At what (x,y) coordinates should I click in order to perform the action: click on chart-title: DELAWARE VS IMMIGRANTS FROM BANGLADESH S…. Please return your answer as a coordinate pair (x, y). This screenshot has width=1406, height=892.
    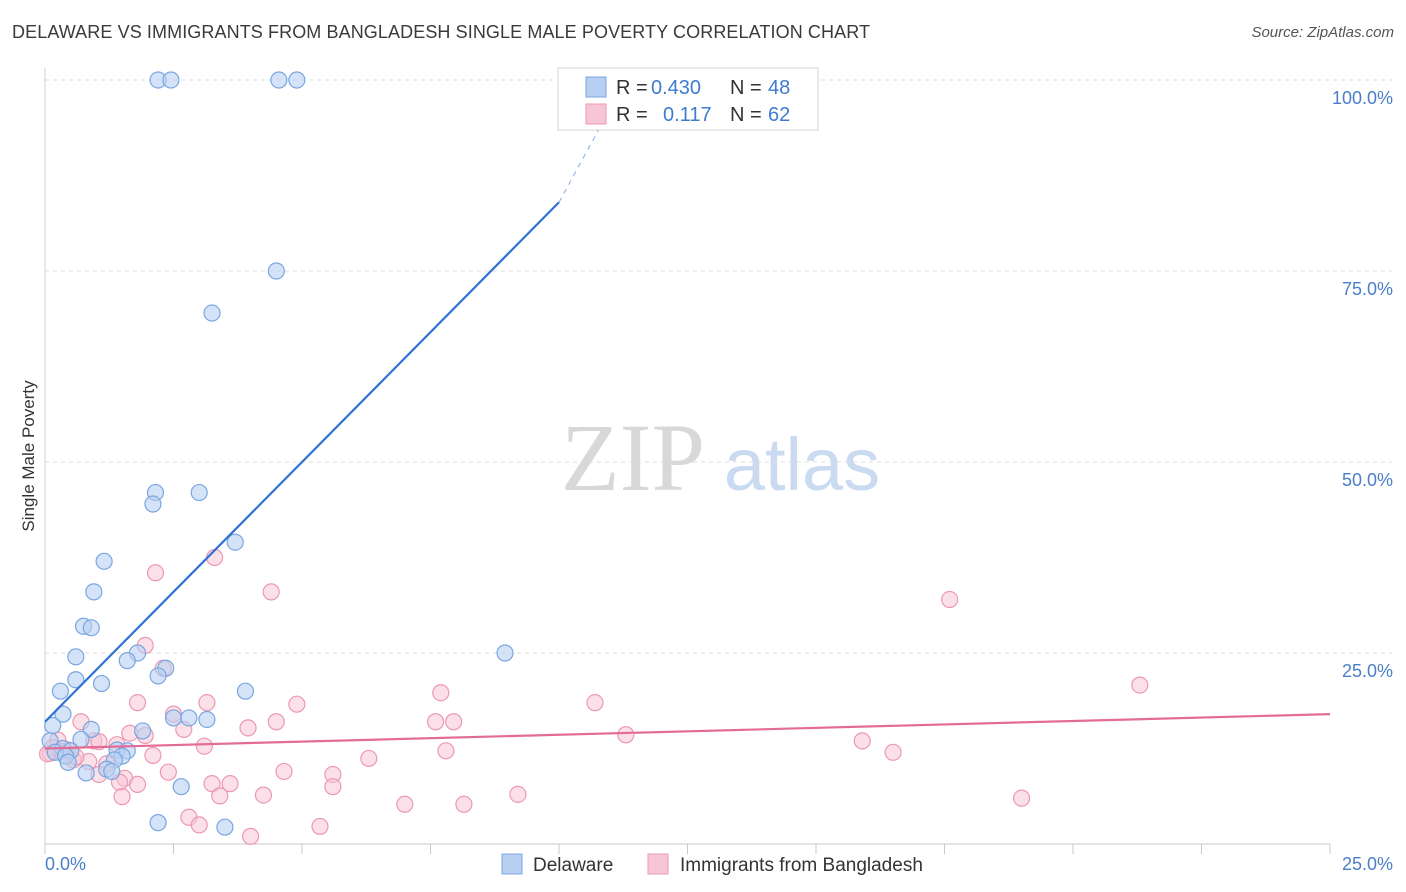
    Looking at the image, I should click on (441, 32).